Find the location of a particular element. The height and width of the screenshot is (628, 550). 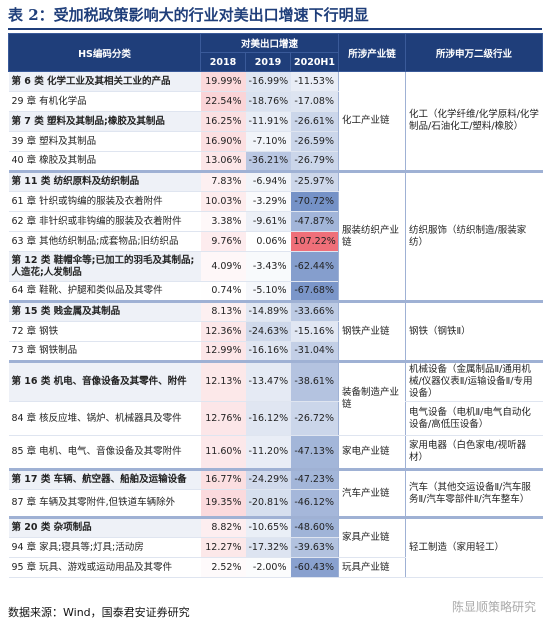

industry-cell: 化工（化学纤维/化学原料/化学制品/石油化工/塑料/橡胶） is located at coordinates (474, 121).